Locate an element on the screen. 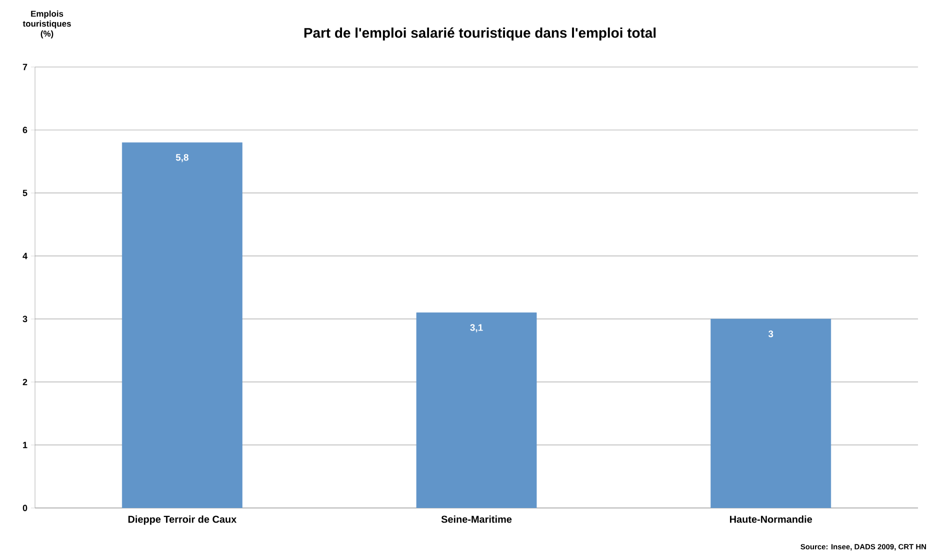  y-tick-label: 7 is located at coordinates (25, 67).